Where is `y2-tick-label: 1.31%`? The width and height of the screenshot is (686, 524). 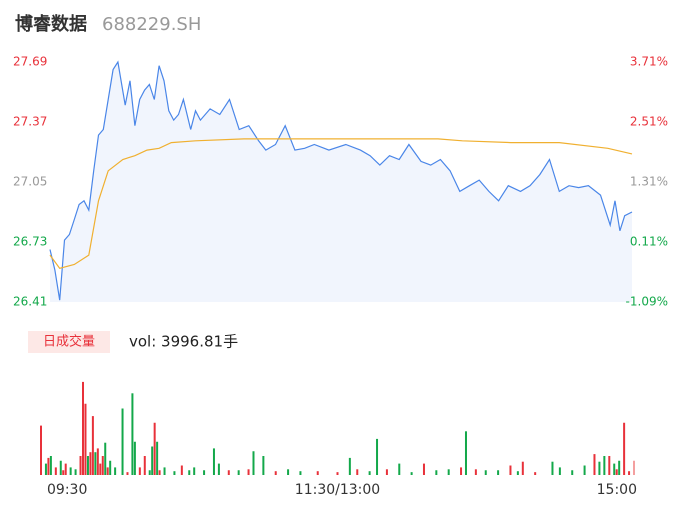
y2-tick-label: 1.31% is located at coordinates (649, 182).